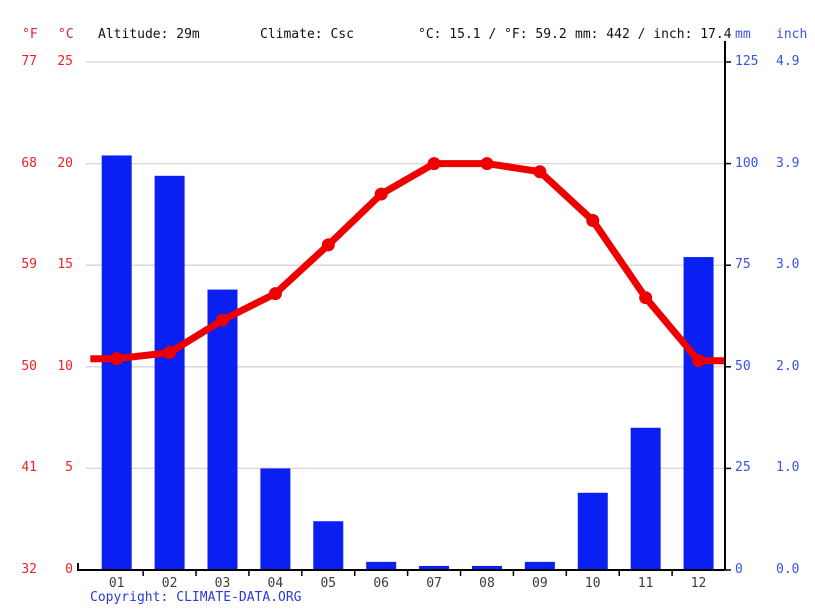 The image size is (815, 611). What do you see at coordinates (743, 34) in the screenshot?
I see `header-unit-mm: mm` at bounding box center [743, 34].